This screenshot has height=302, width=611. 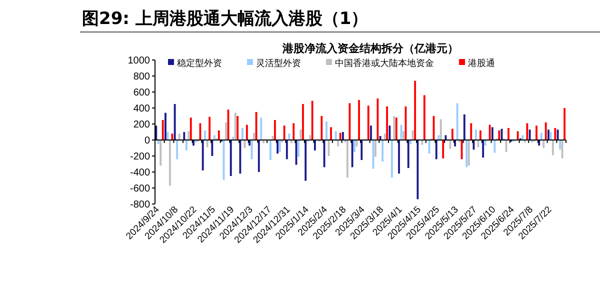 I want to click on legend-label: 稳定型外资, so click(x=199, y=63).